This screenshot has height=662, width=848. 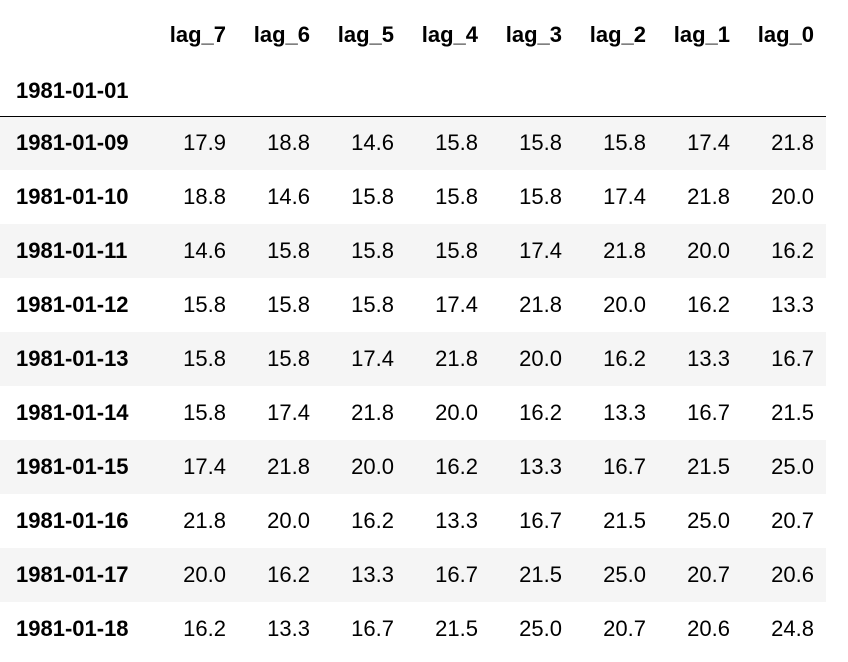 What do you see at coordinates (72, 143) in the screenshot?
I see `row-index-label: 1981-01-09` at bounding box center [72, 143].